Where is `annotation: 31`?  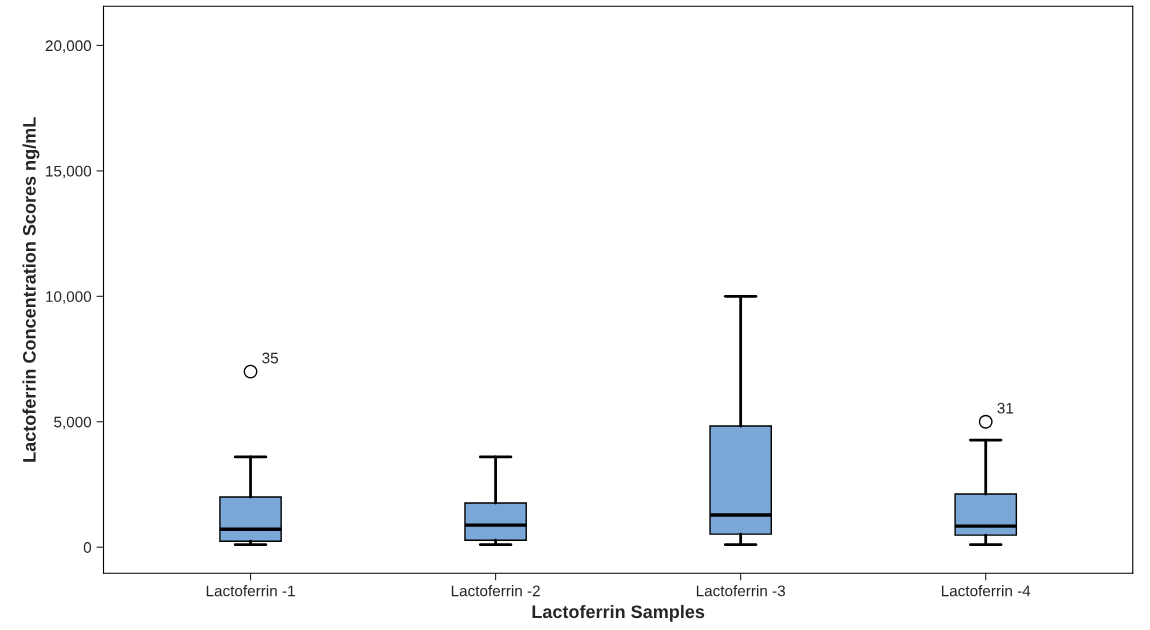
annotation: 31 is located at coordinates (1005, 408).